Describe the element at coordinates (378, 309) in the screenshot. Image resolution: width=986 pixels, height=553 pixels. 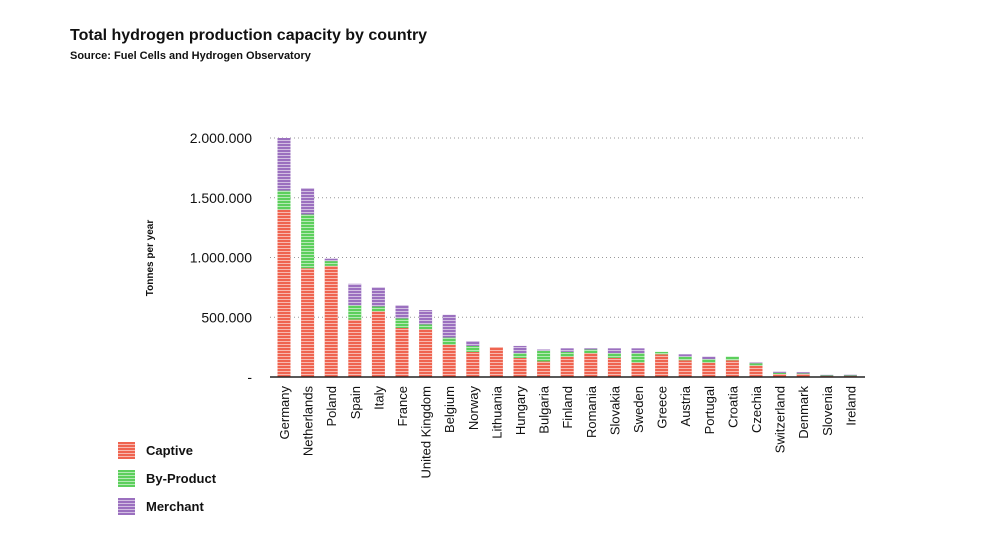
I see `bar-segment-by-product-italy` at that location.